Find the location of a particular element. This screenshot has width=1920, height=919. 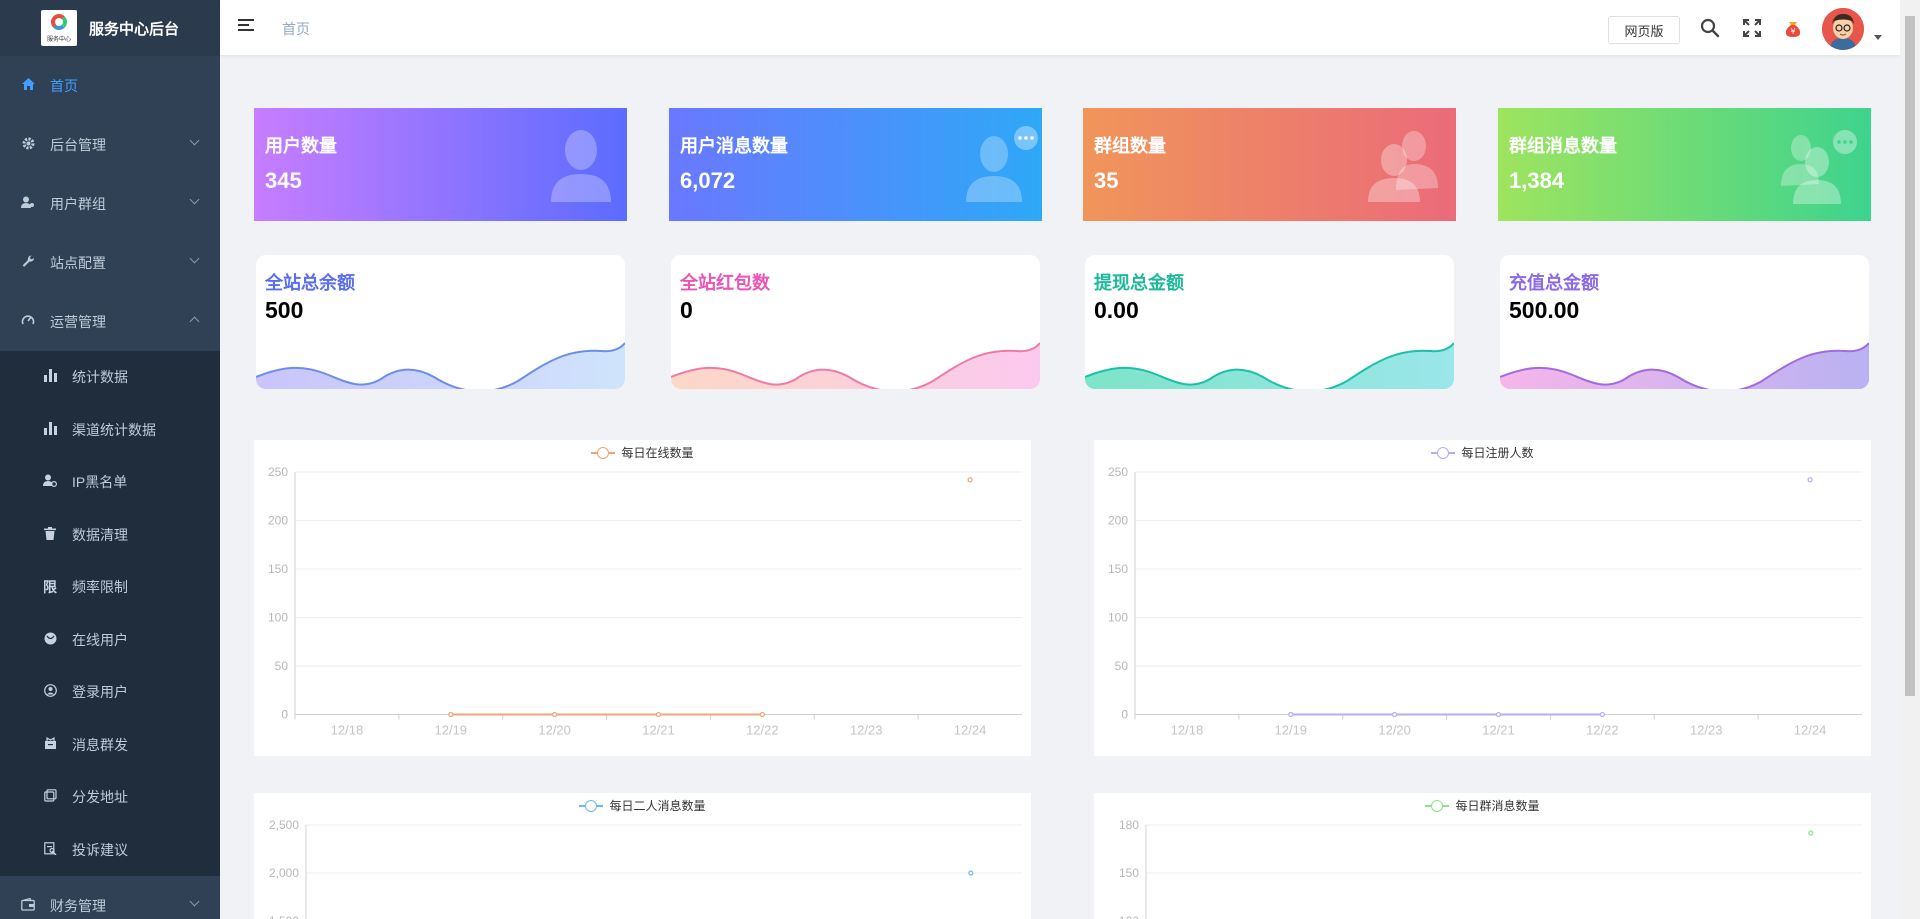

submenu-item-ip-blacklist: IP黑名单 is located at coordinates (110, 482).